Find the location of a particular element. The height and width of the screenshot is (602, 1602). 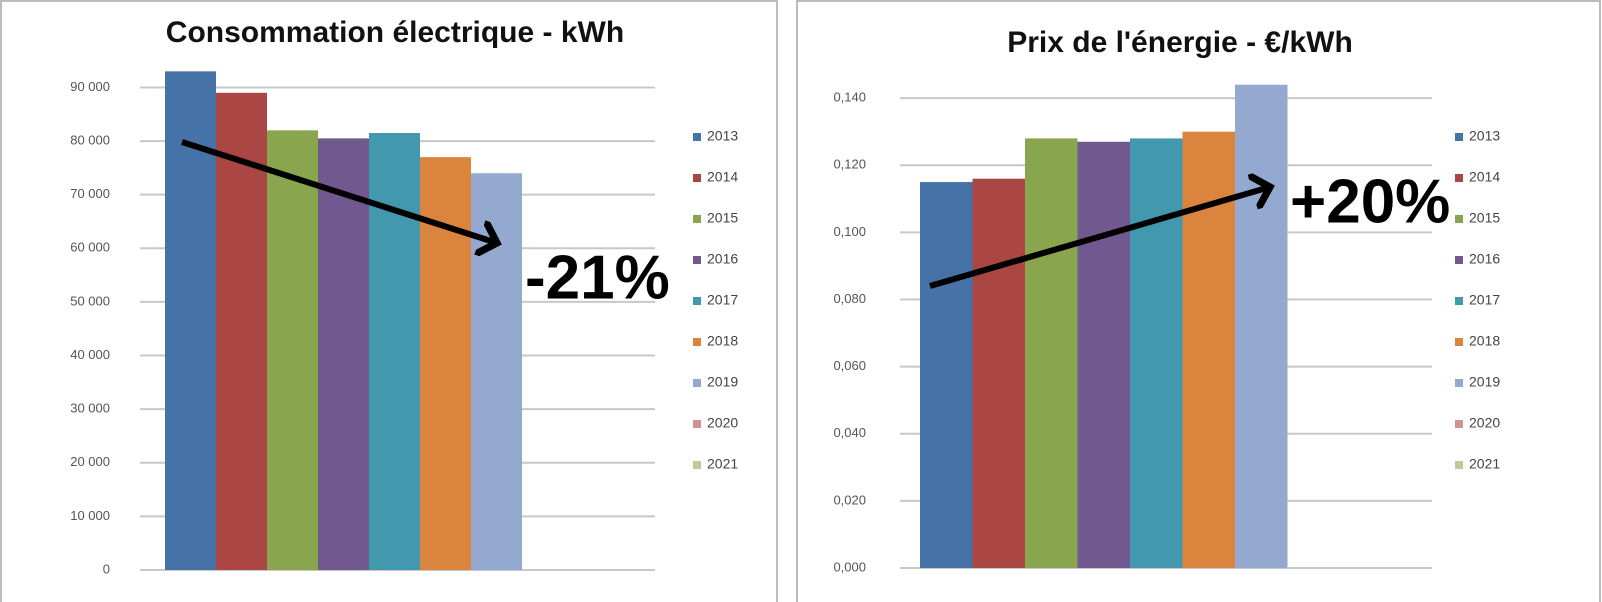

y-tick-label: 0,080 is located at coordinates (849, 298).